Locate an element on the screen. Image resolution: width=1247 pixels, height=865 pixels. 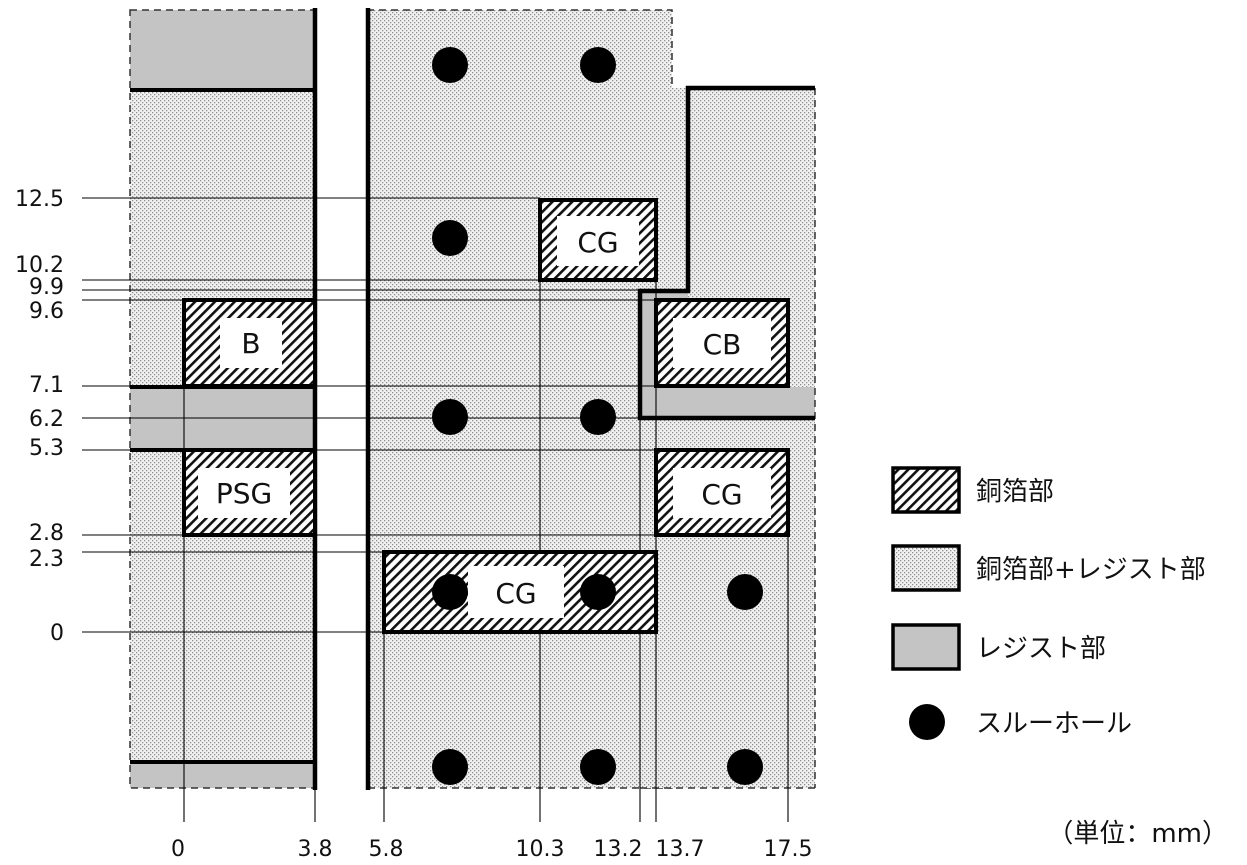
pad-cg-bottom: CG is located at coordinates (520, 592).